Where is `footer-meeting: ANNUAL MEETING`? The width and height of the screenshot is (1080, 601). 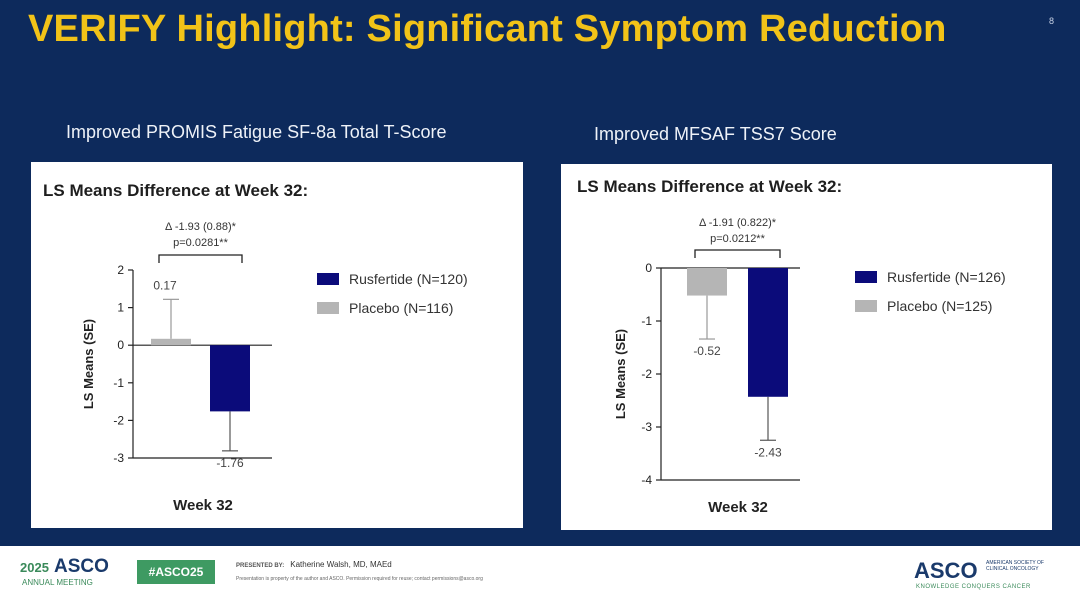 footer-meeting: ANNUAL MEETING is located at coordinates (57, 582).